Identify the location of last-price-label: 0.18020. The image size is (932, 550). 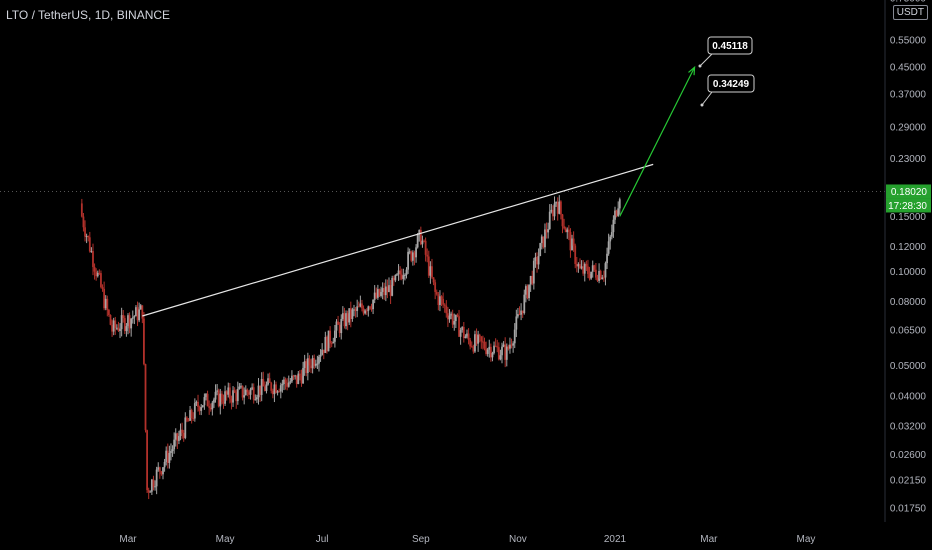
(909, 192).